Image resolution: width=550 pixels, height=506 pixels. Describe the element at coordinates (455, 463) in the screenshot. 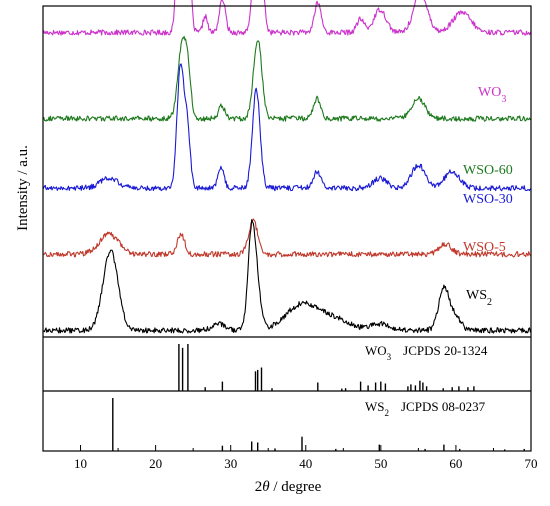

I see `x-tick-label: 60` at that location.